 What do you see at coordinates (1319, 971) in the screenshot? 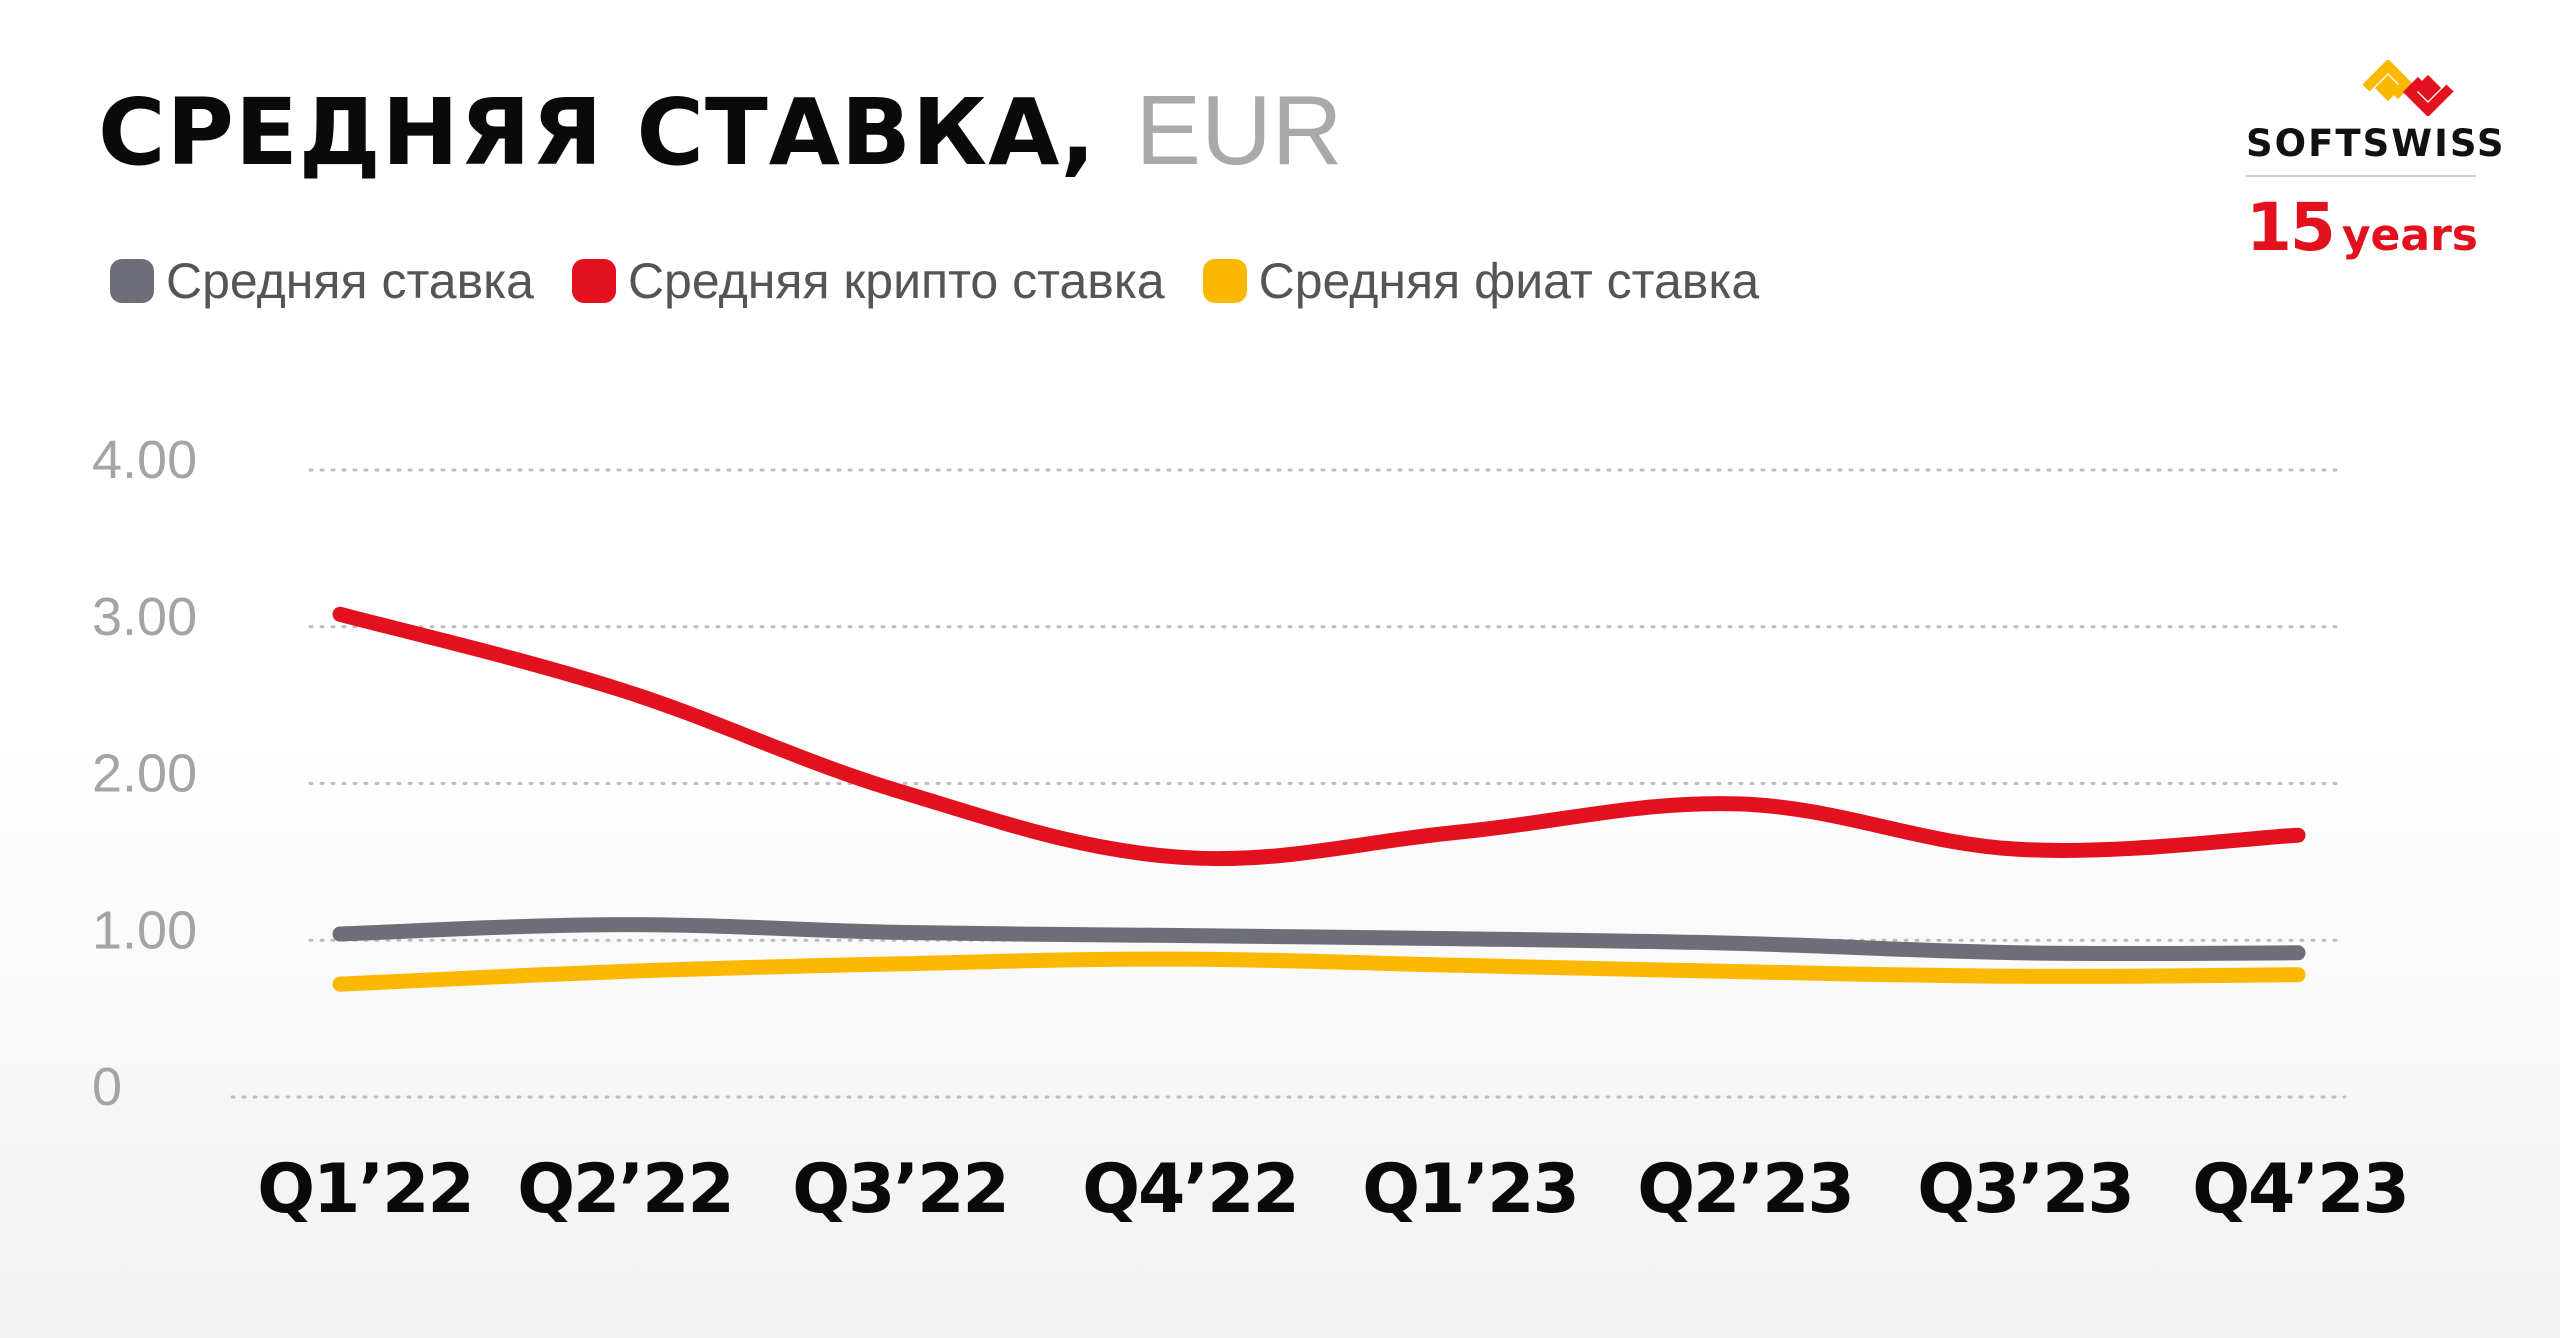
I see `series-line-fiat-bet` at bounding box center [1319, 971].